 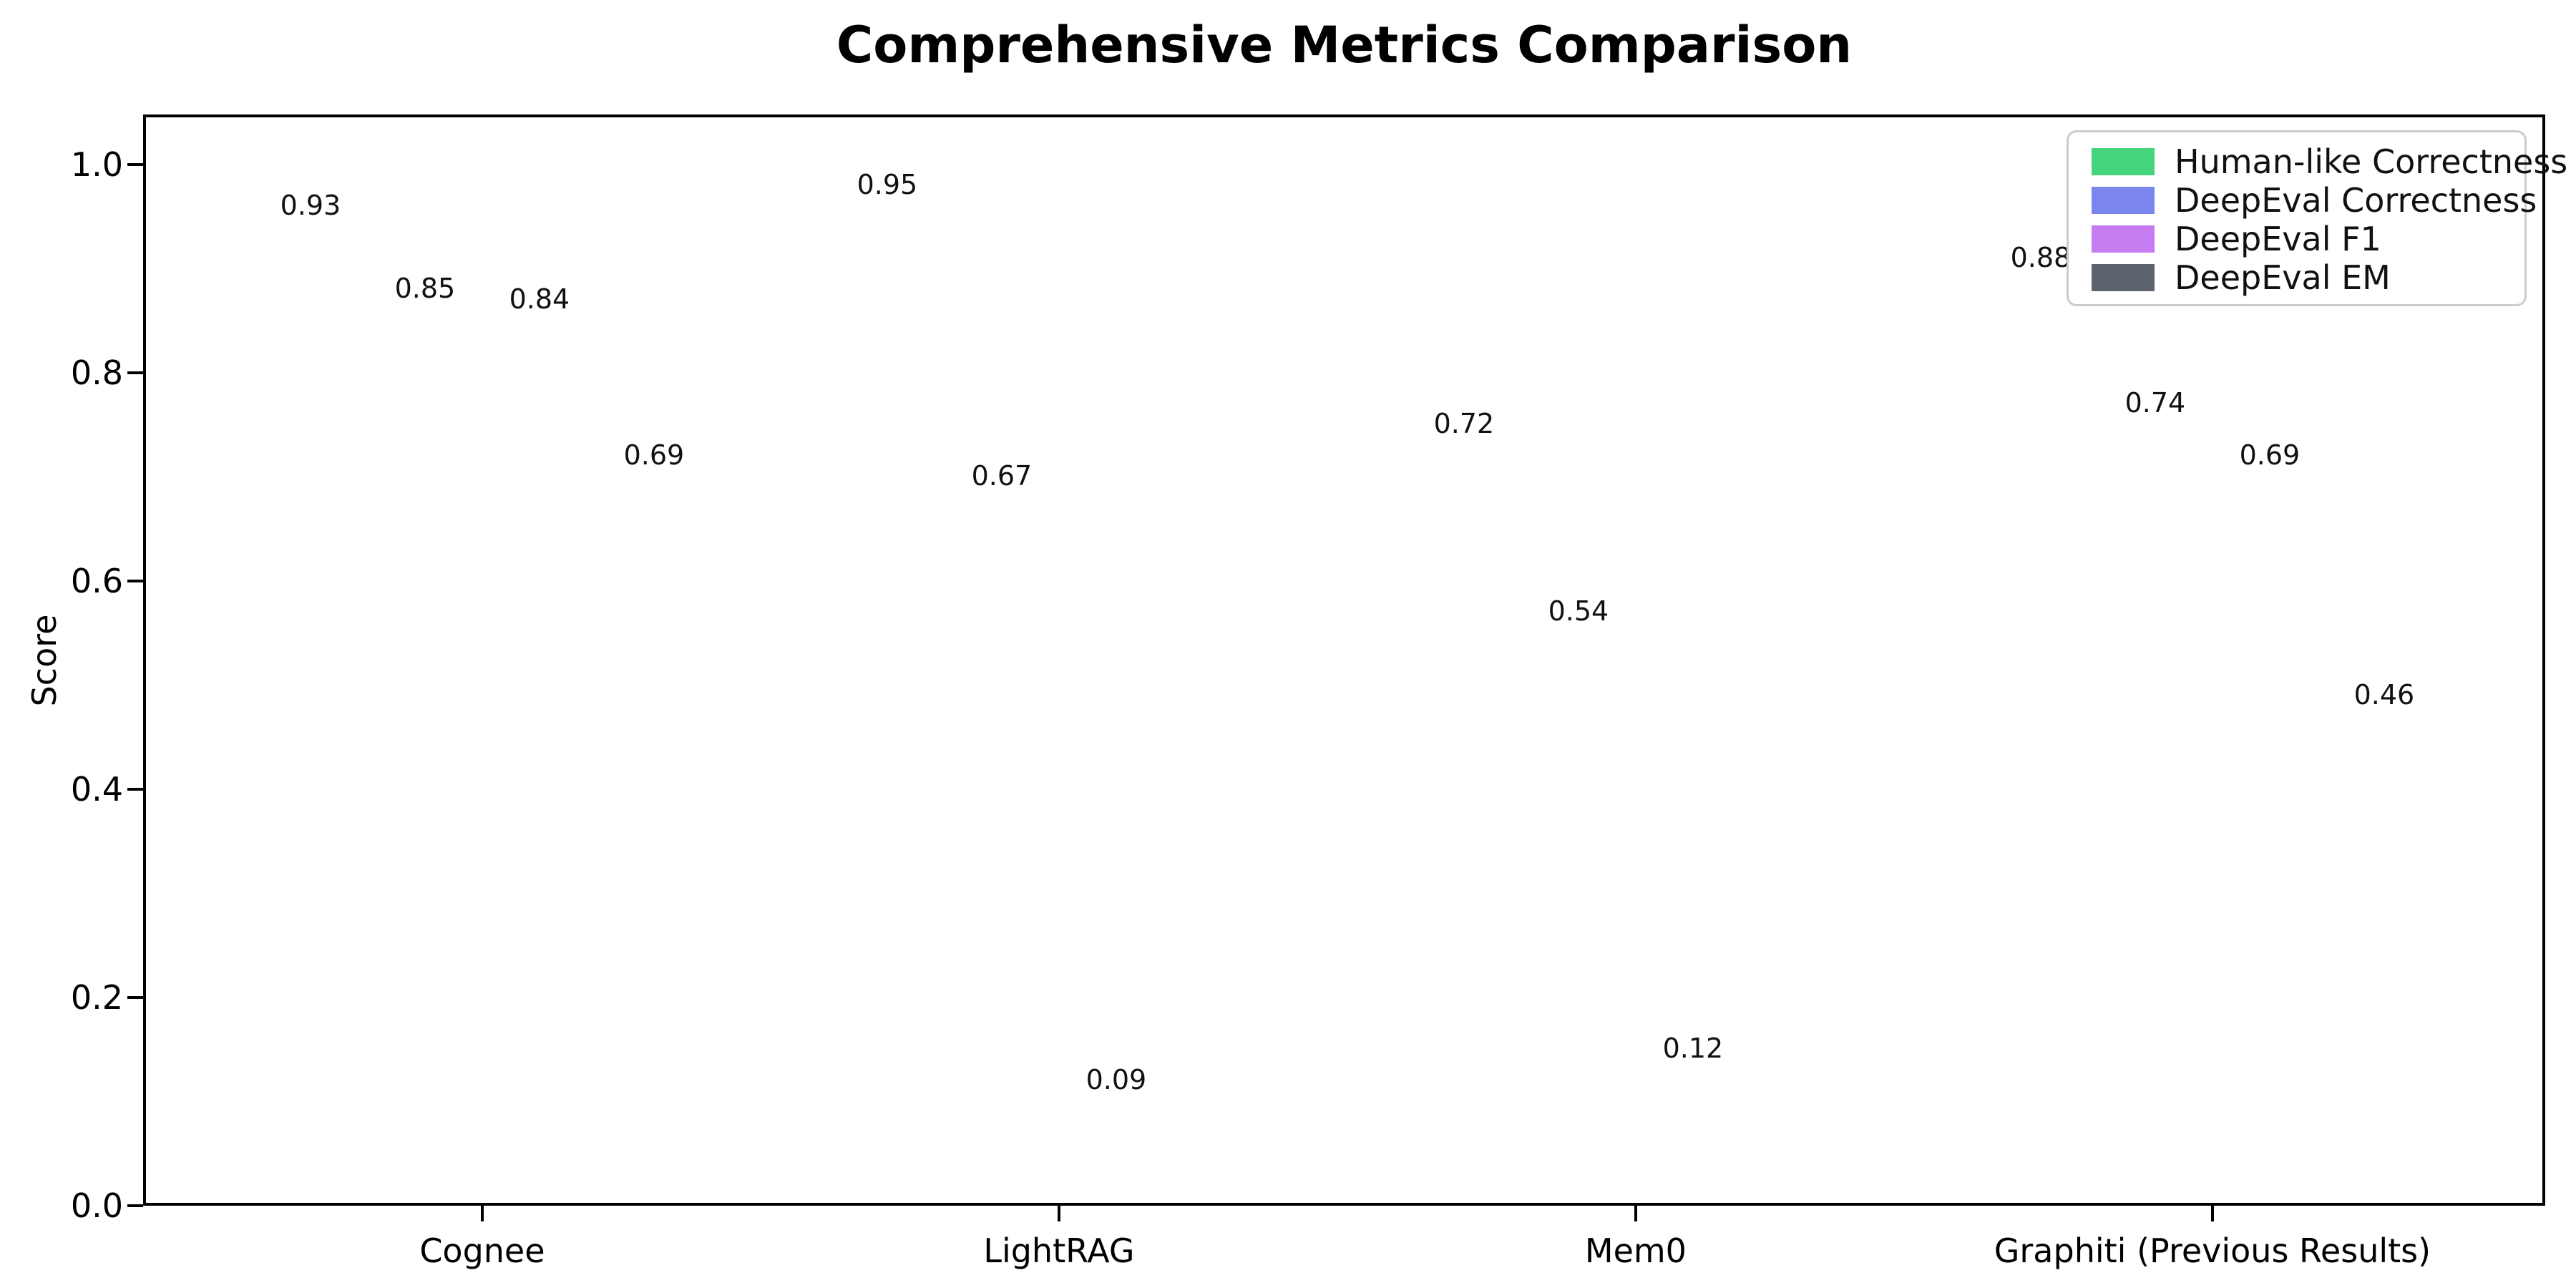 I want to click on legend-label: Human-like Correctness, so click(x=2371, y=161).